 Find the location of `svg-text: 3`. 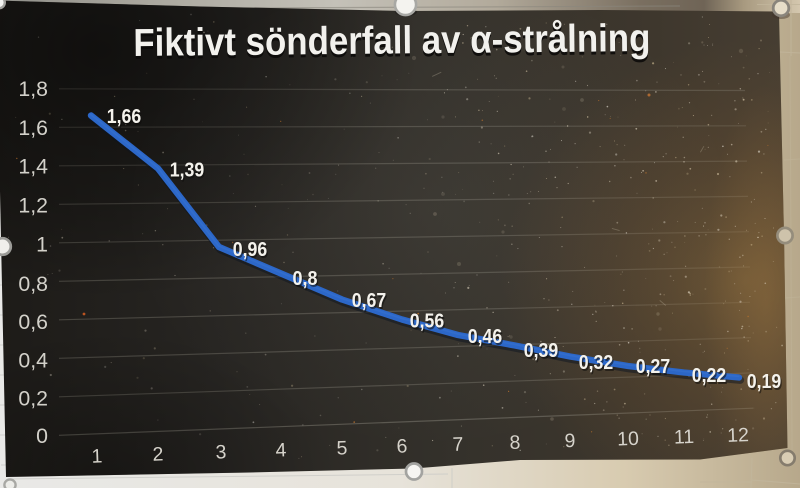

svg-text: 3 is located at coordinates (221, 452).